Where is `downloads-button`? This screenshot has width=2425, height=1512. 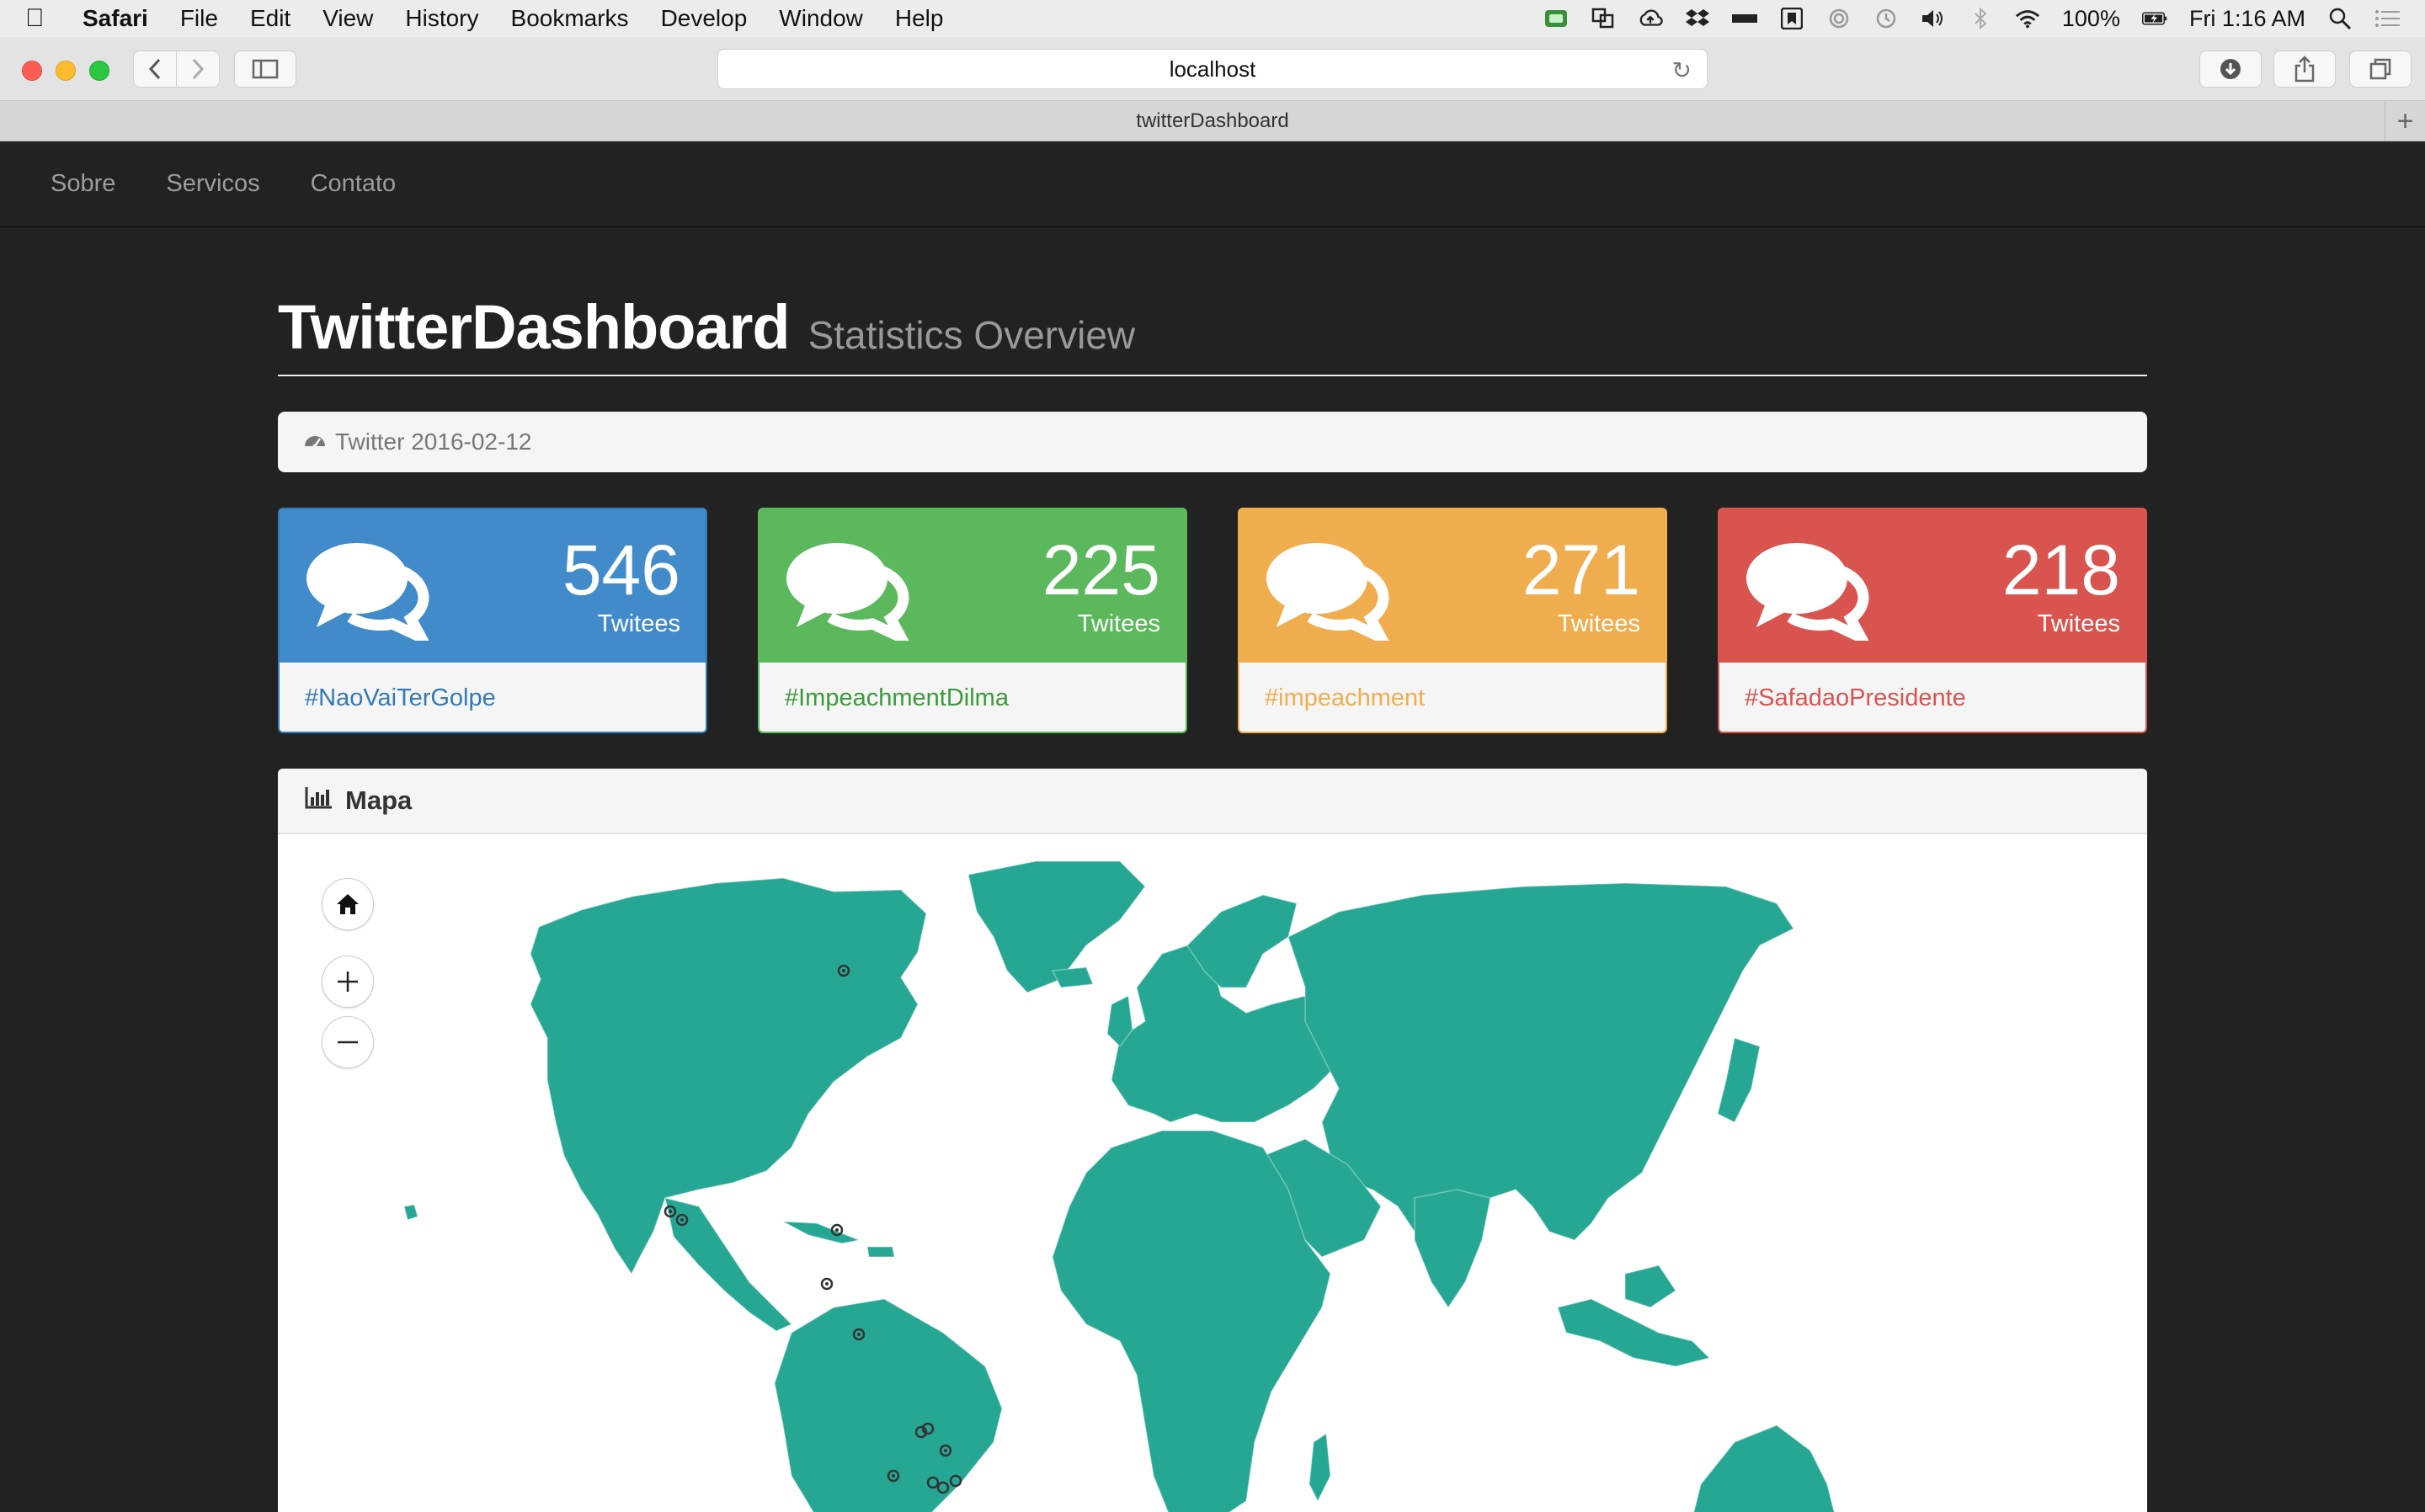
downloads-button is located at coordinates (2230, 70).